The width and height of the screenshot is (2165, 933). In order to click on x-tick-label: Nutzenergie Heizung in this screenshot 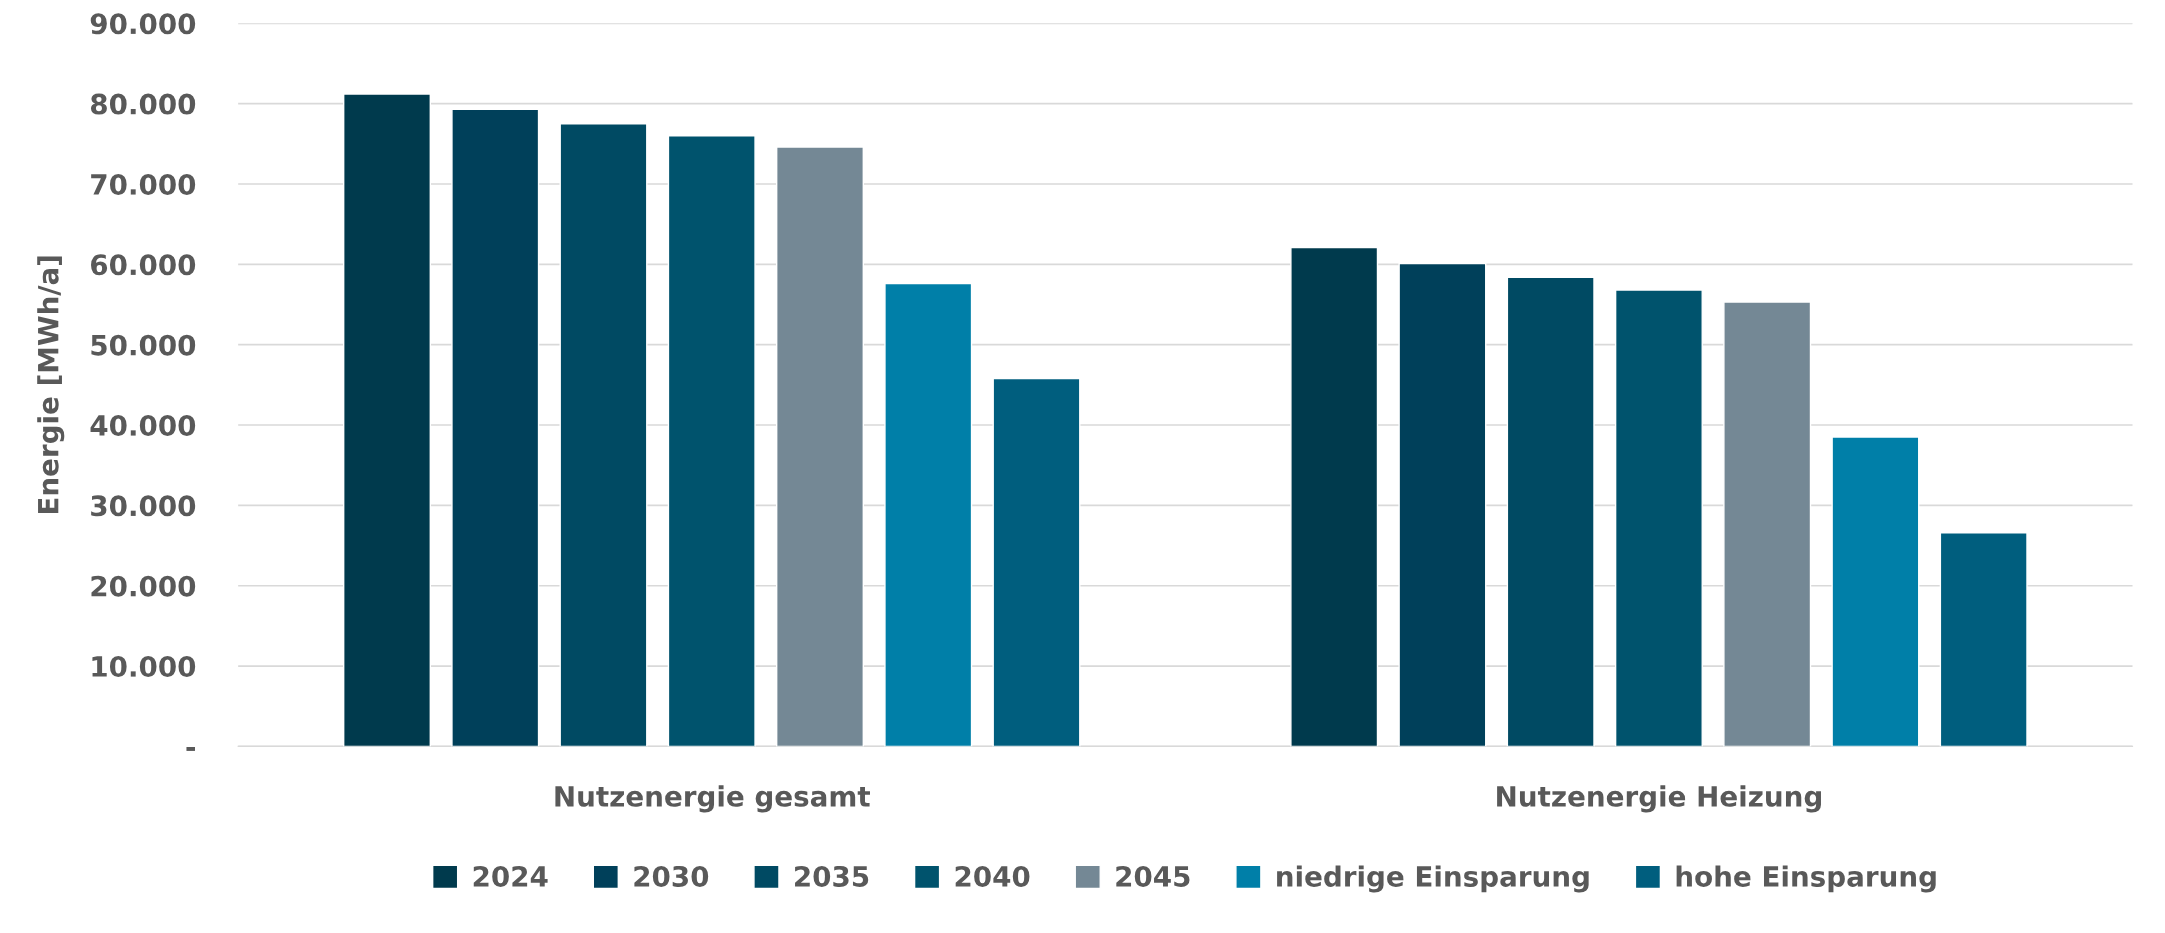, I will do `click(1659, 799)`.